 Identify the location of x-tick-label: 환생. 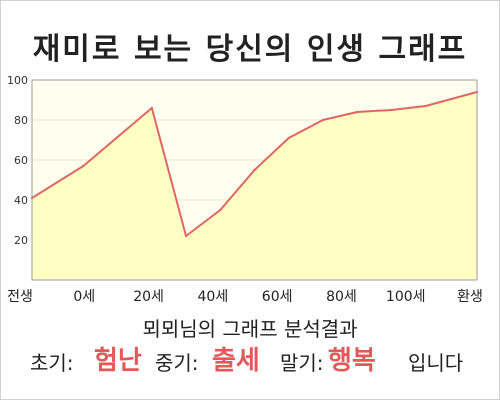
(470, 297).